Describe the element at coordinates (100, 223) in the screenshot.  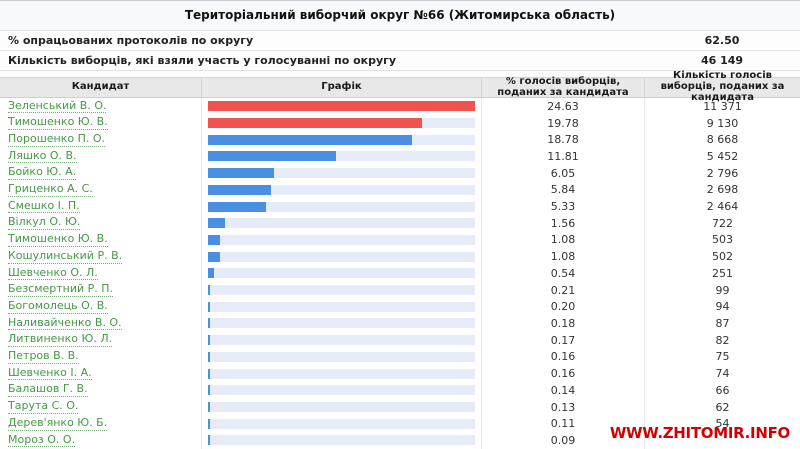
I see `candidate-cell: Вілкул О. Ю.` at that location.